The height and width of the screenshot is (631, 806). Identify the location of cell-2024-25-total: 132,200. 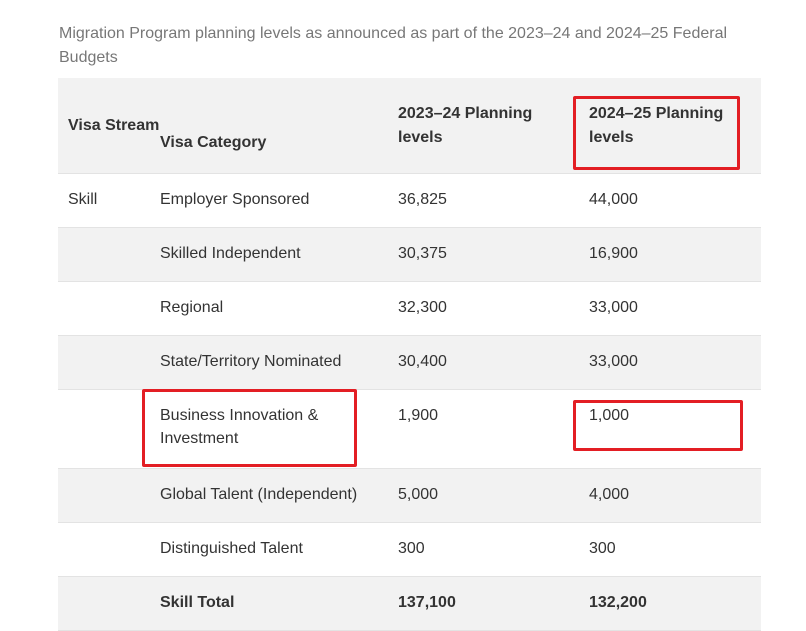
(670, 603).